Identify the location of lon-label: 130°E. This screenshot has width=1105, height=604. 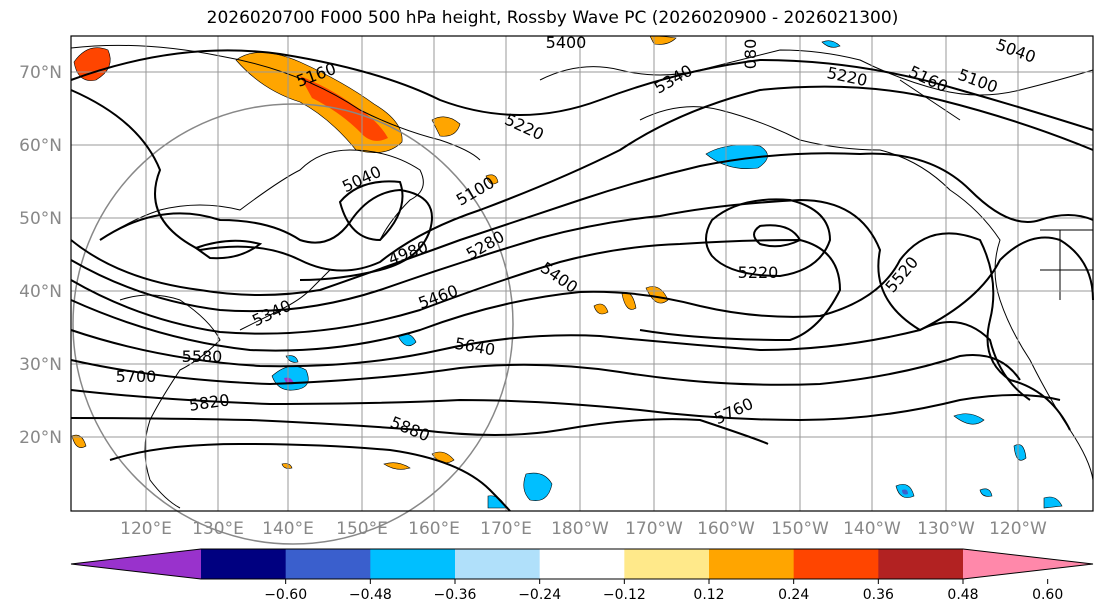
(218, 529).